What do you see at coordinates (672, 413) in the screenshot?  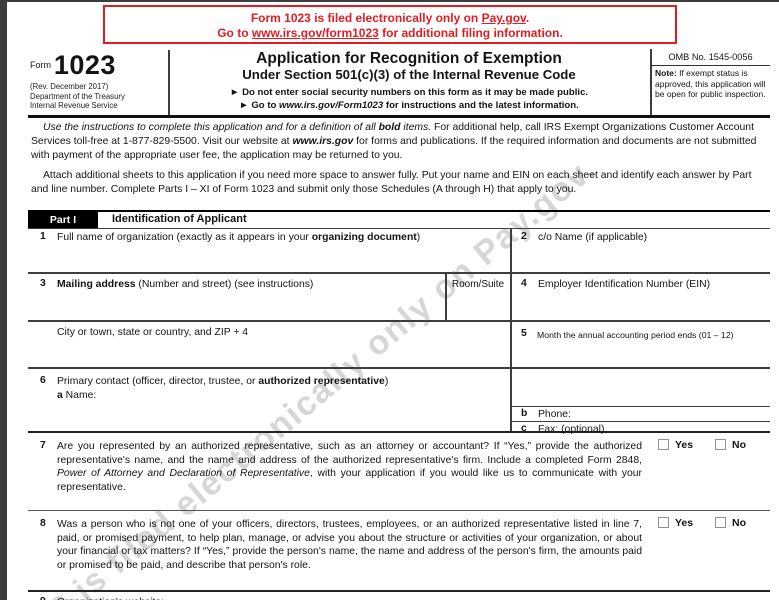 I see `field-phone-input` at bounding box center [672, 413].